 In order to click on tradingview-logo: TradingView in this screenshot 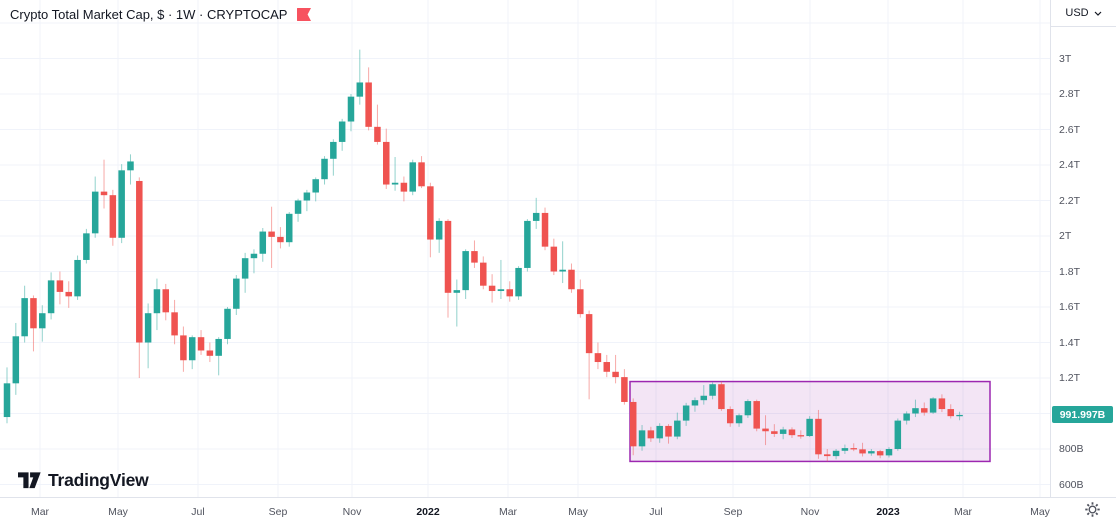, I will do `click(83, 480)`.